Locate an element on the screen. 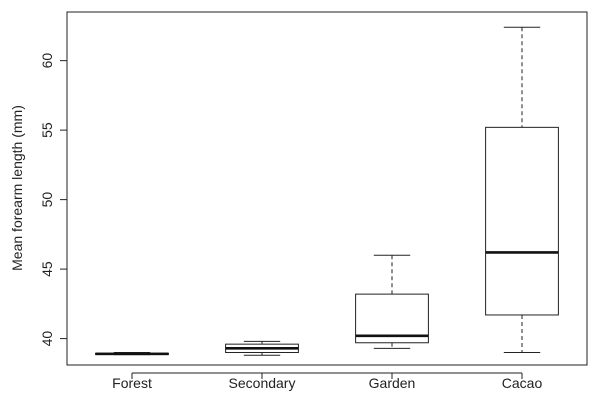  x-tick-label: Secondary is located at coordinates (262, 383).